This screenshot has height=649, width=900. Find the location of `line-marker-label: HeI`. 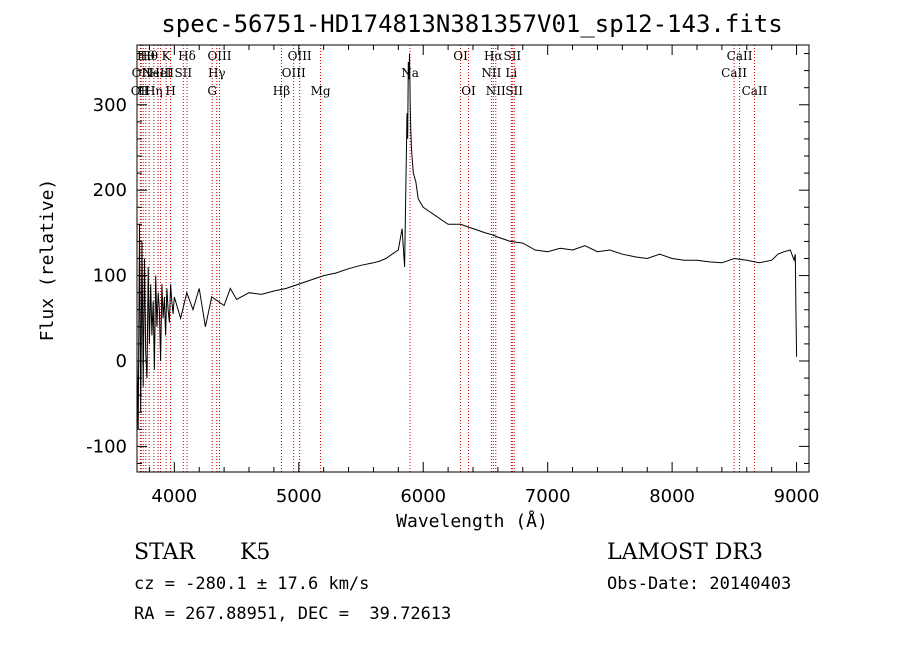

line-marker-label: HeI is located at coordinates (160, 73).